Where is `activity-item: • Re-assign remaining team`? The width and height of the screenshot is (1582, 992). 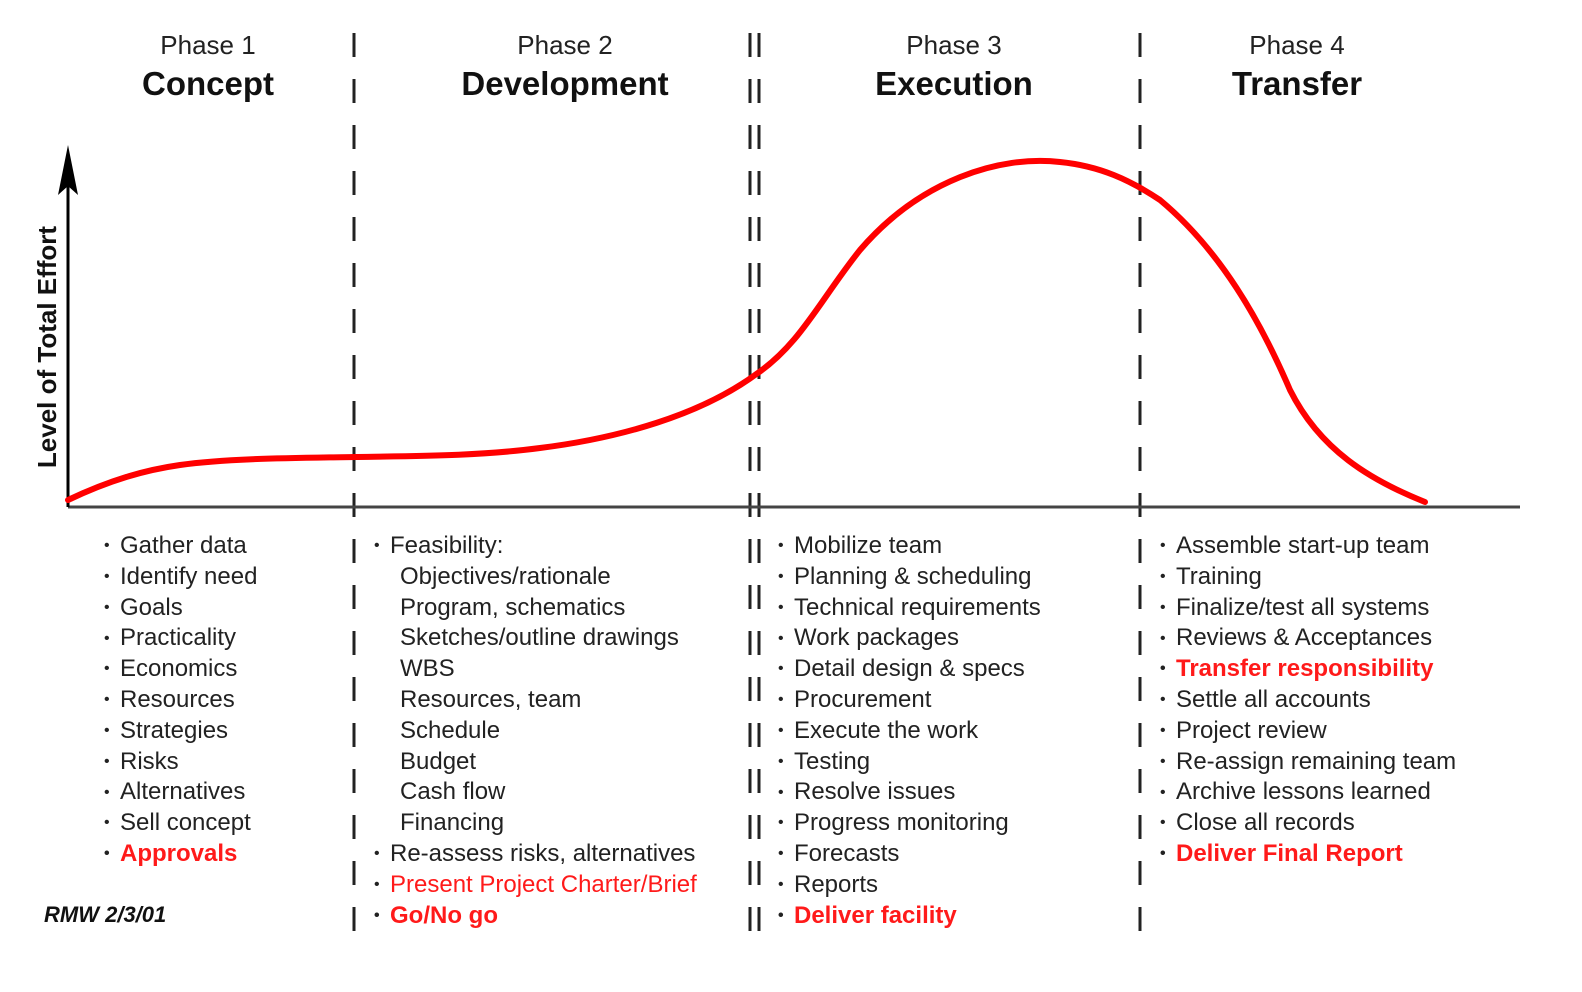
activity-item: • Re-assign remaining team is located at coordinates (1308, 762).